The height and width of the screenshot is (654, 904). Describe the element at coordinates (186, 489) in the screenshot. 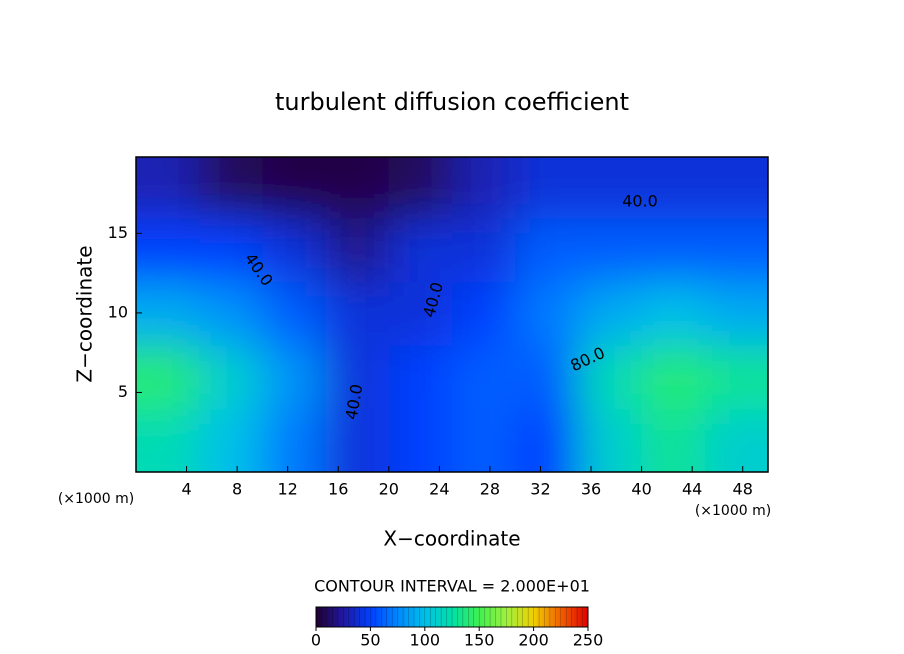

I see `x-tick-label: 4` at that location.